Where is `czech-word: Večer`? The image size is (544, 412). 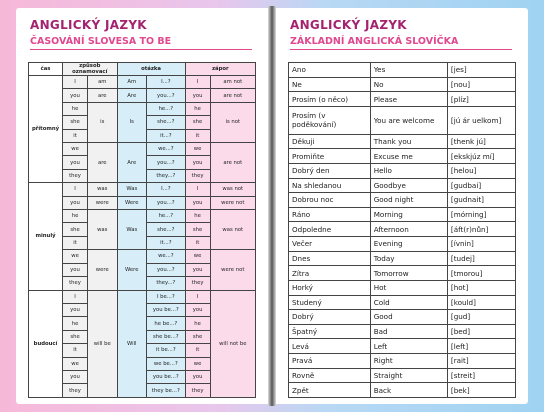
czech-word: Večer is located at coordinates (329, 244).